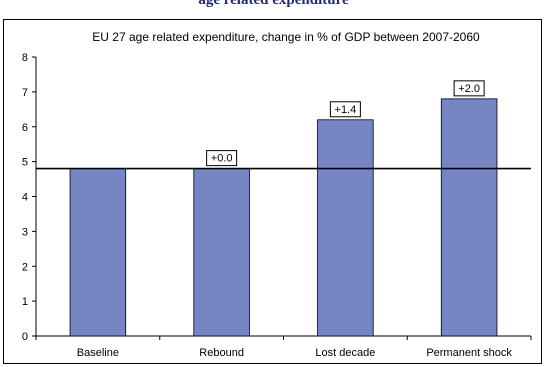 The width and height of the screenshot is (547, 367). Describe the element at coordinates (345, 228) in the screenshot. I see `bar-lost-decade` at that location.